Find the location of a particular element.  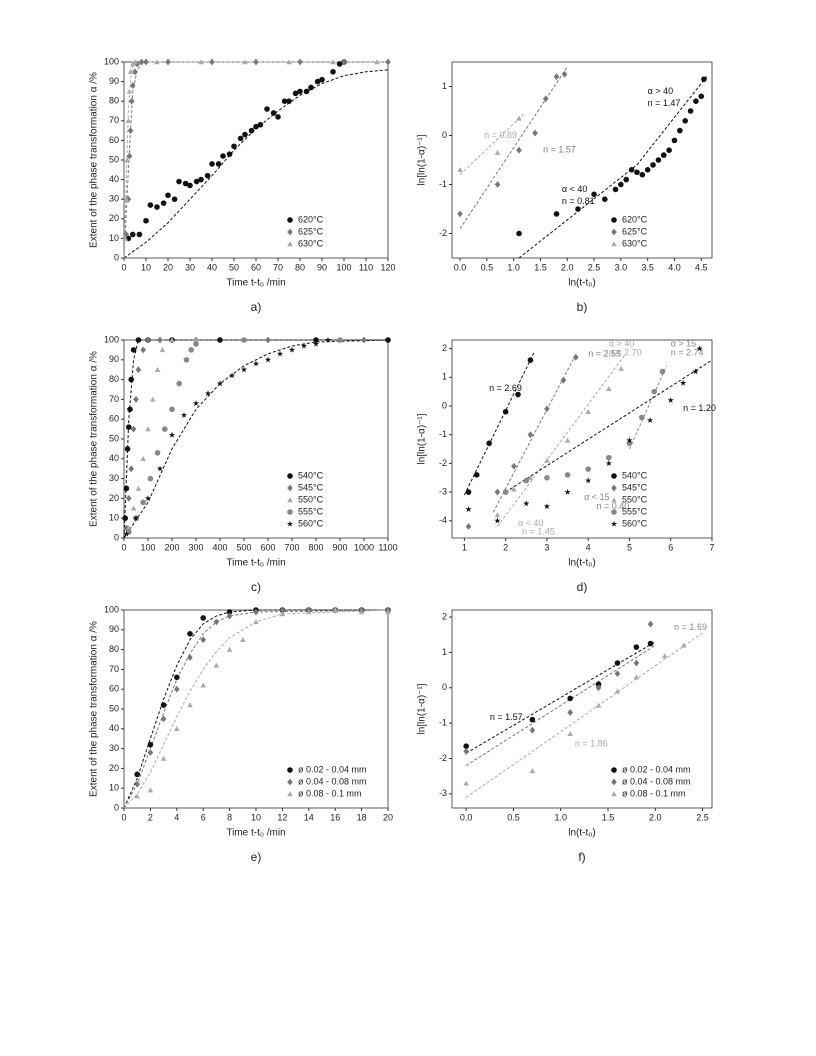

x-tick-label: 0.0 is located at coordinates (460, 267).